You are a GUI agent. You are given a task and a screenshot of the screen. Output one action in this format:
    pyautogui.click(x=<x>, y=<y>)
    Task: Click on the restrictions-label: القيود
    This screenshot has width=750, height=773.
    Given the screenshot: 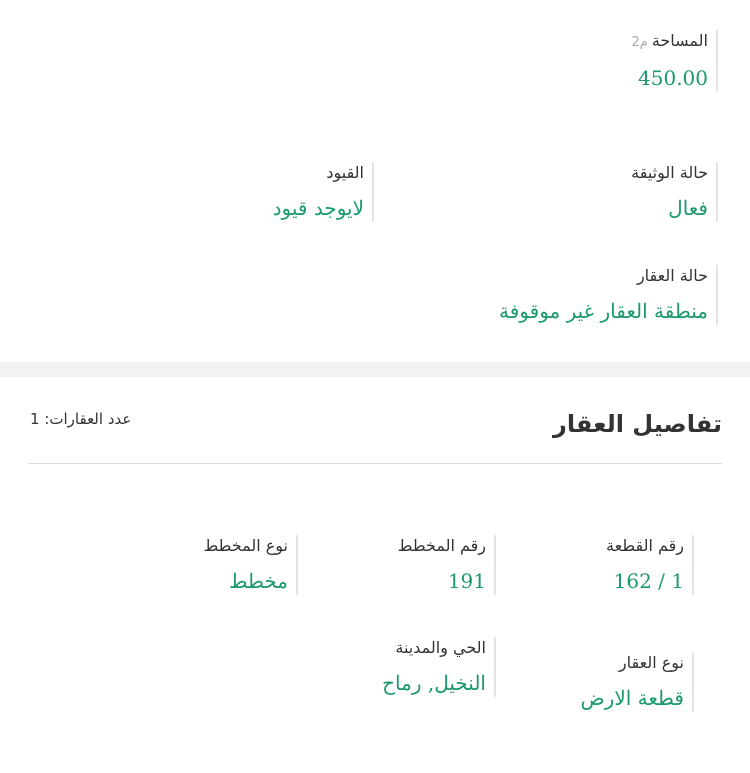 What is the action you would take?
    pyautogui.click(x=345, y=172)
    